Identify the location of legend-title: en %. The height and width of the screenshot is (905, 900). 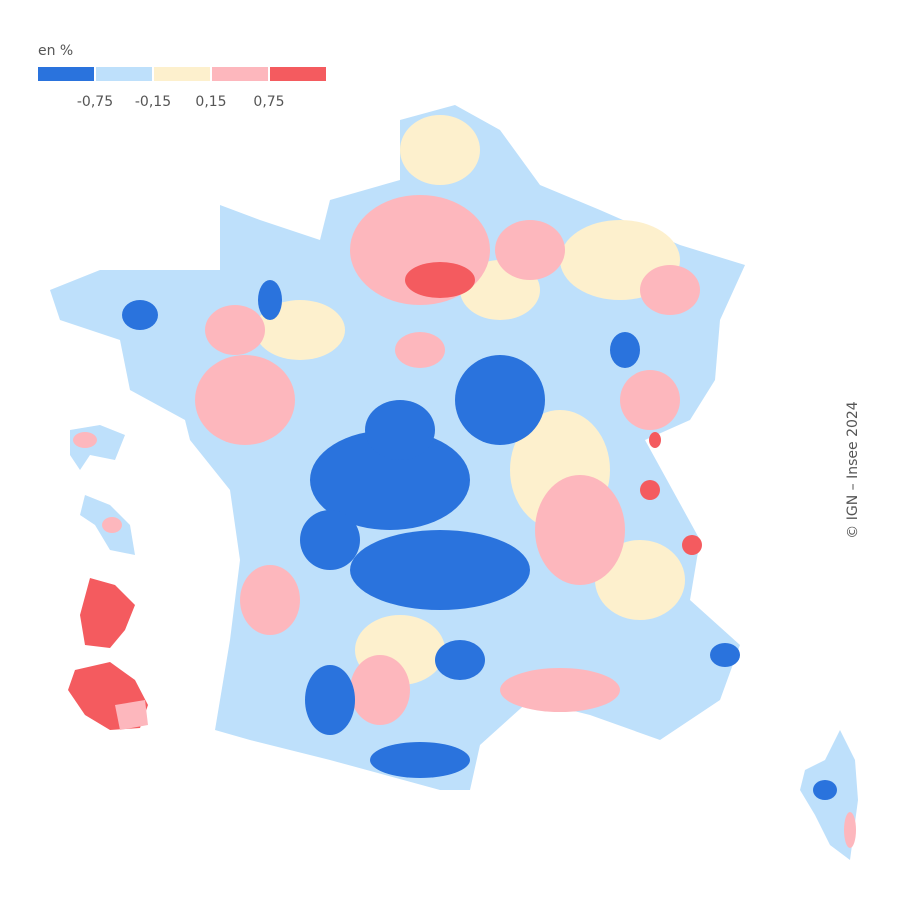
(55, 51).